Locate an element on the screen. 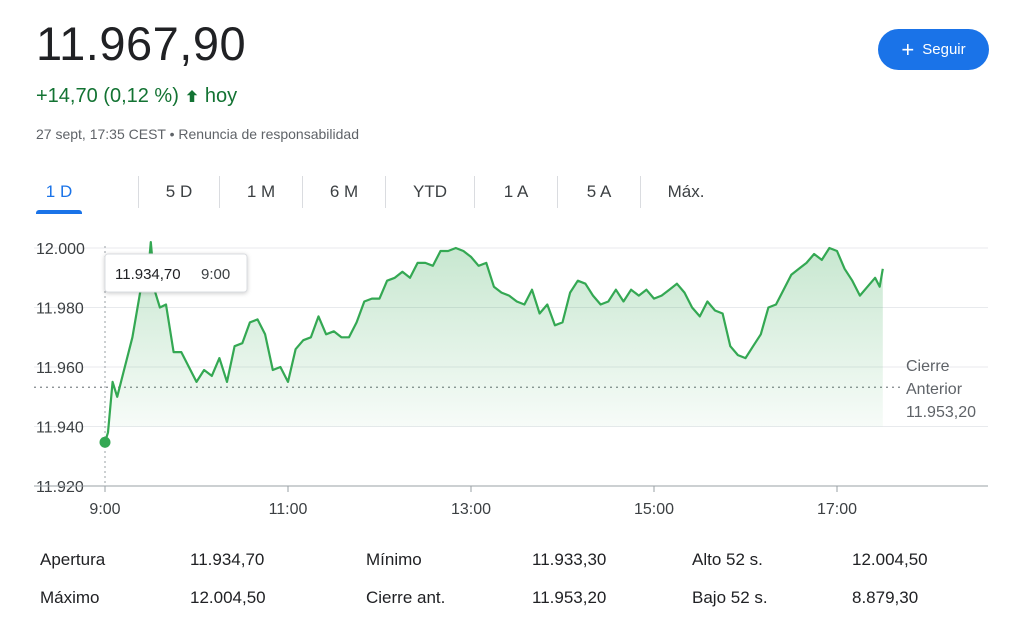 Image resolution: width=1024 pixels, height=626 pixels. follow-button-label: Seguir is located at coordinates (944, 49).